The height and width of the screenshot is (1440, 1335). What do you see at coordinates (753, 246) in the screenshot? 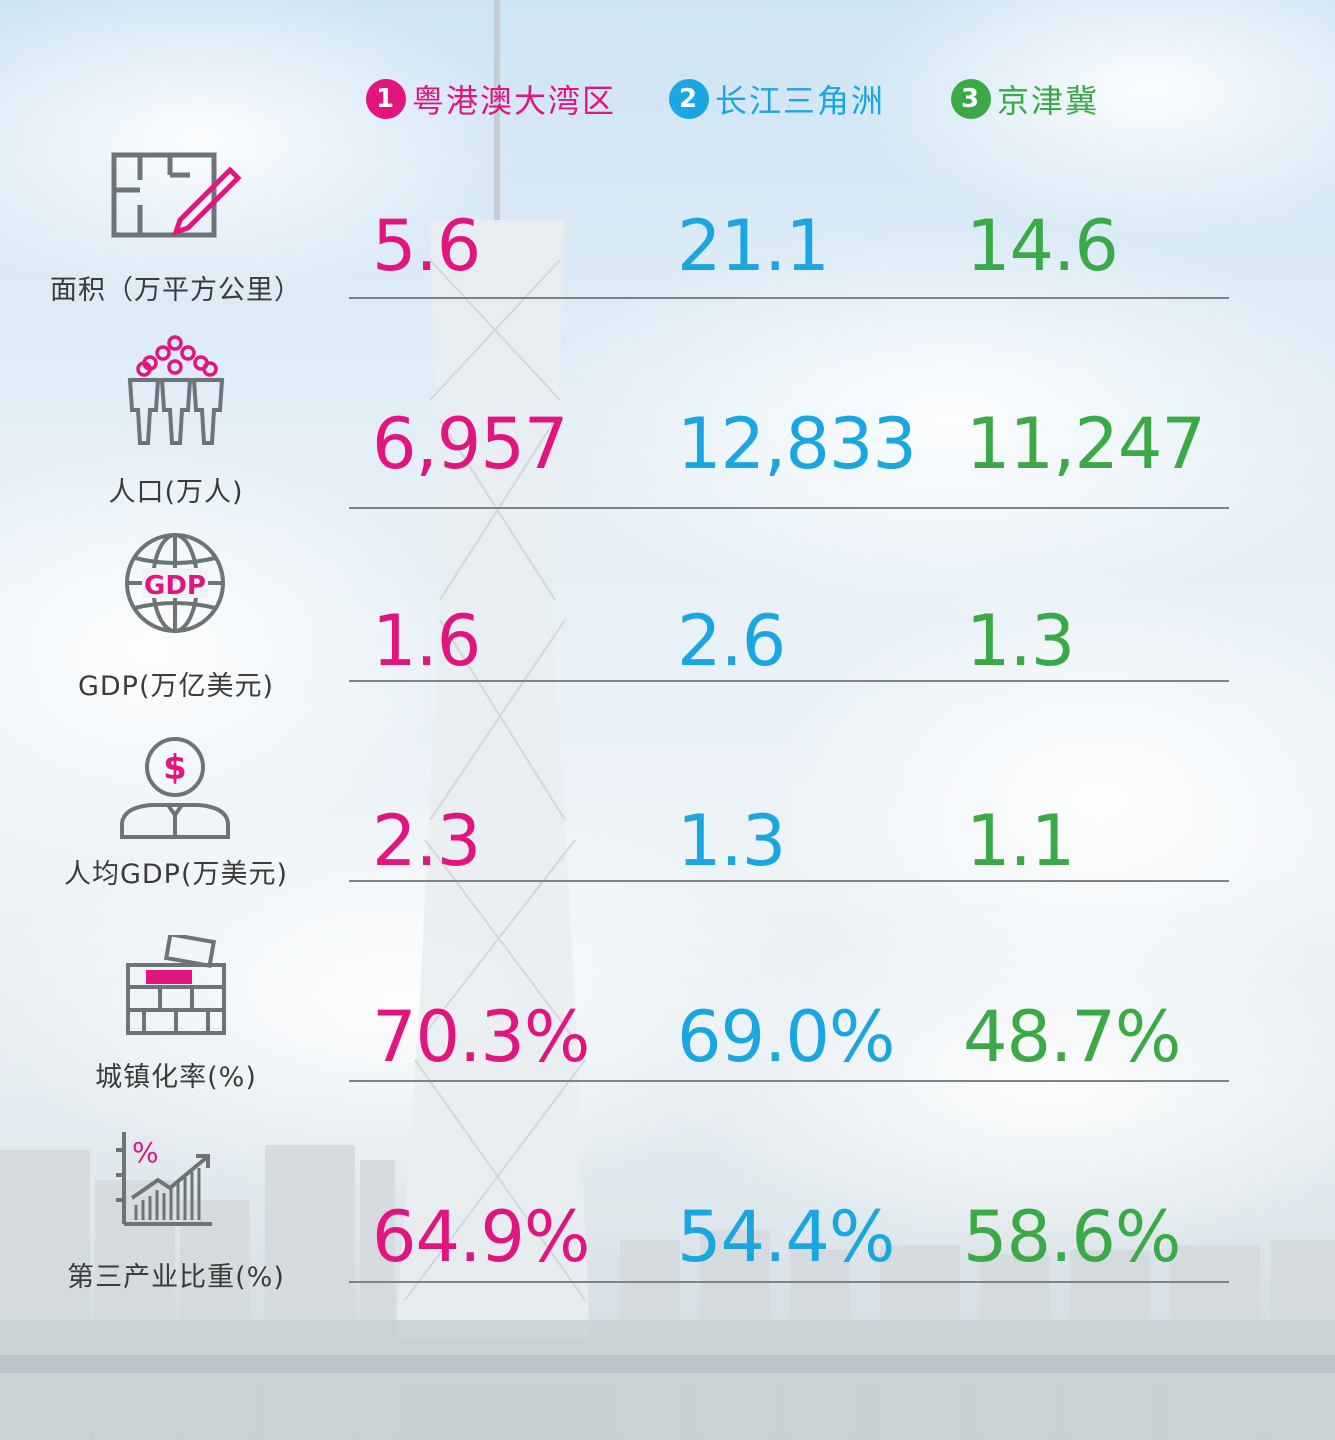
I see `value-region2: 21.1` at bounding box center [753, 246].